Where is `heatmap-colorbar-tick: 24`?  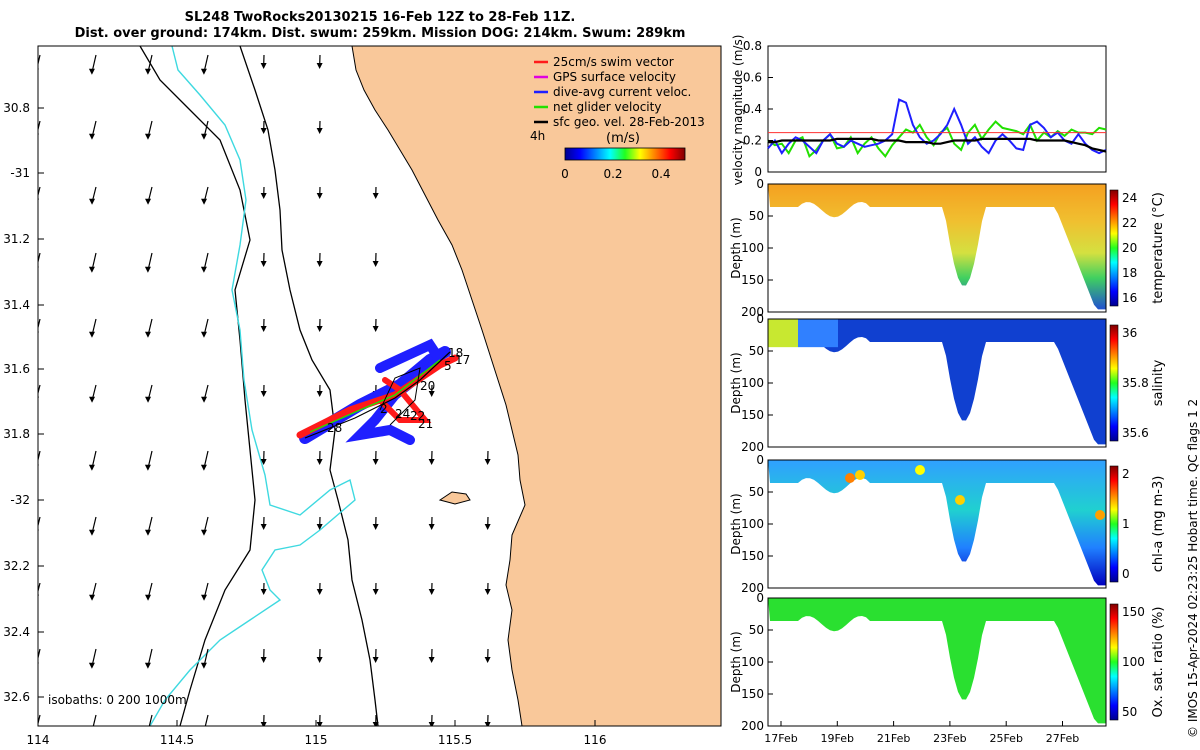 heatmap-colorbar-tick: 24 is located at coordinates (1129, 198).